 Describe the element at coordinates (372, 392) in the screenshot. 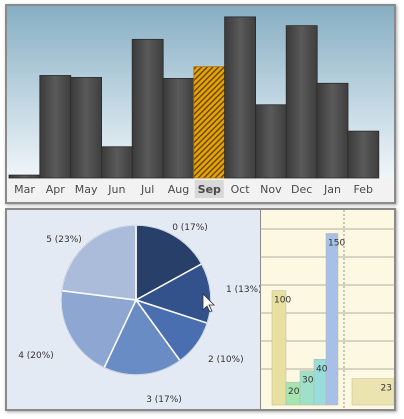

I see `column-f` at that location.